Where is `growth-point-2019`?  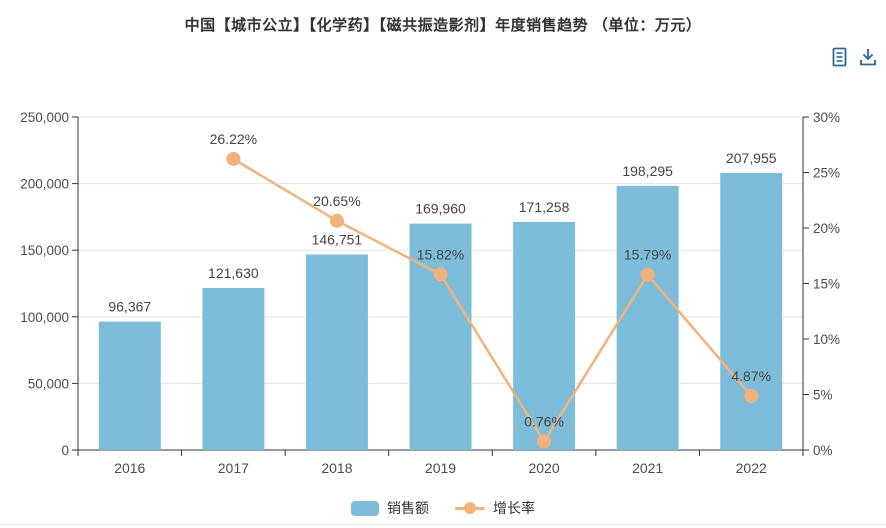
growth-point-2019 is located at coordinates (440, 274).